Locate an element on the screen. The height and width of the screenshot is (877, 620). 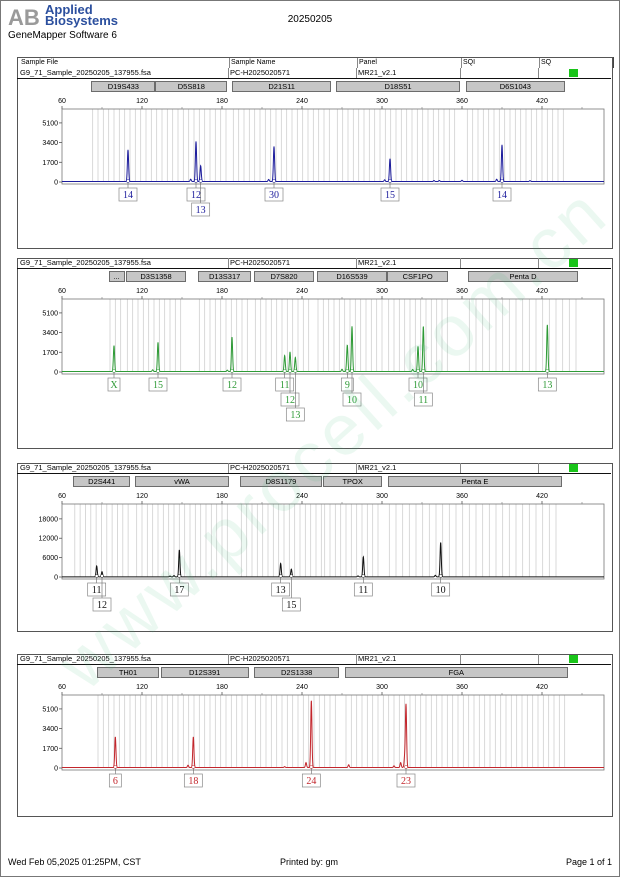
marker-bin-th01: TH01 is located at coordinates (128, 672).